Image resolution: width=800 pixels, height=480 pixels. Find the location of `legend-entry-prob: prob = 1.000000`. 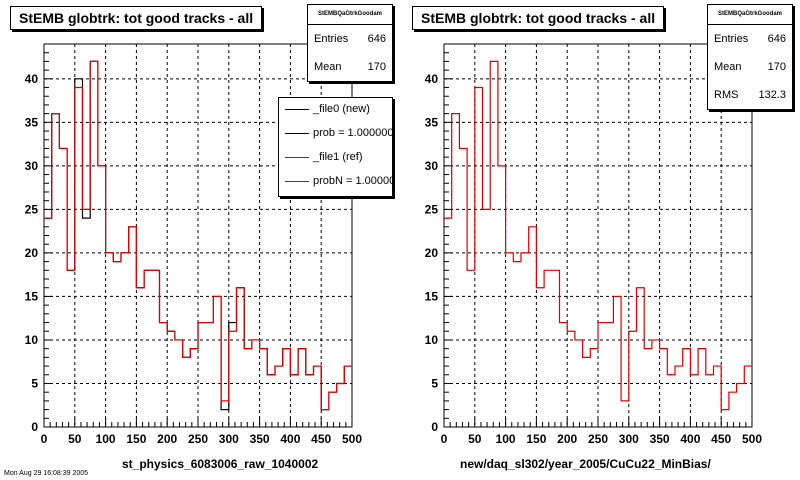

legend-entry-prob: prob = 1.000000 is located at coordinates (335, 134).